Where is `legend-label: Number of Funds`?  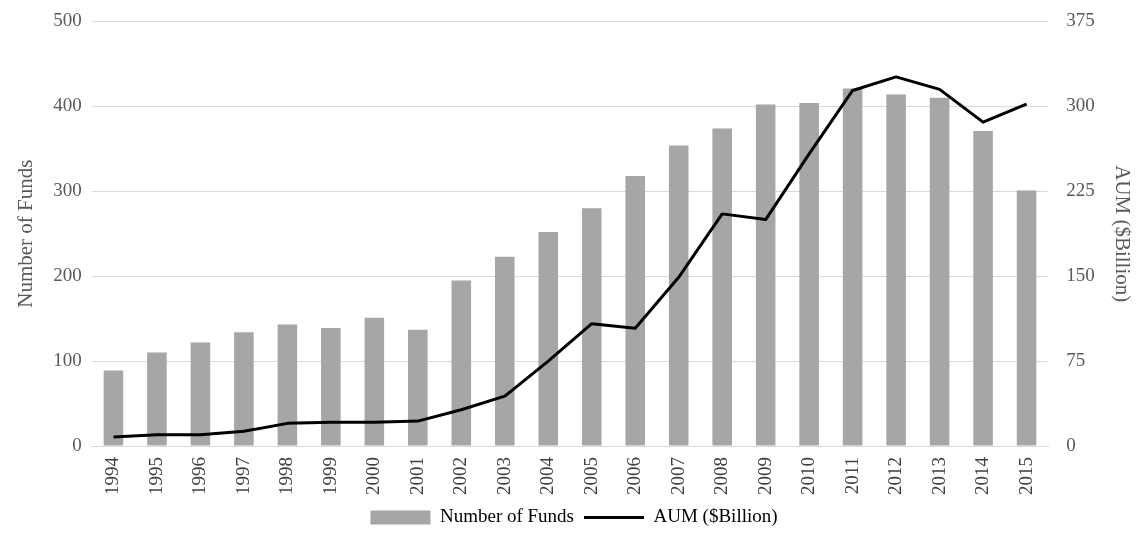 legend-label: Number of Funds is located at coordinates (507, 516).